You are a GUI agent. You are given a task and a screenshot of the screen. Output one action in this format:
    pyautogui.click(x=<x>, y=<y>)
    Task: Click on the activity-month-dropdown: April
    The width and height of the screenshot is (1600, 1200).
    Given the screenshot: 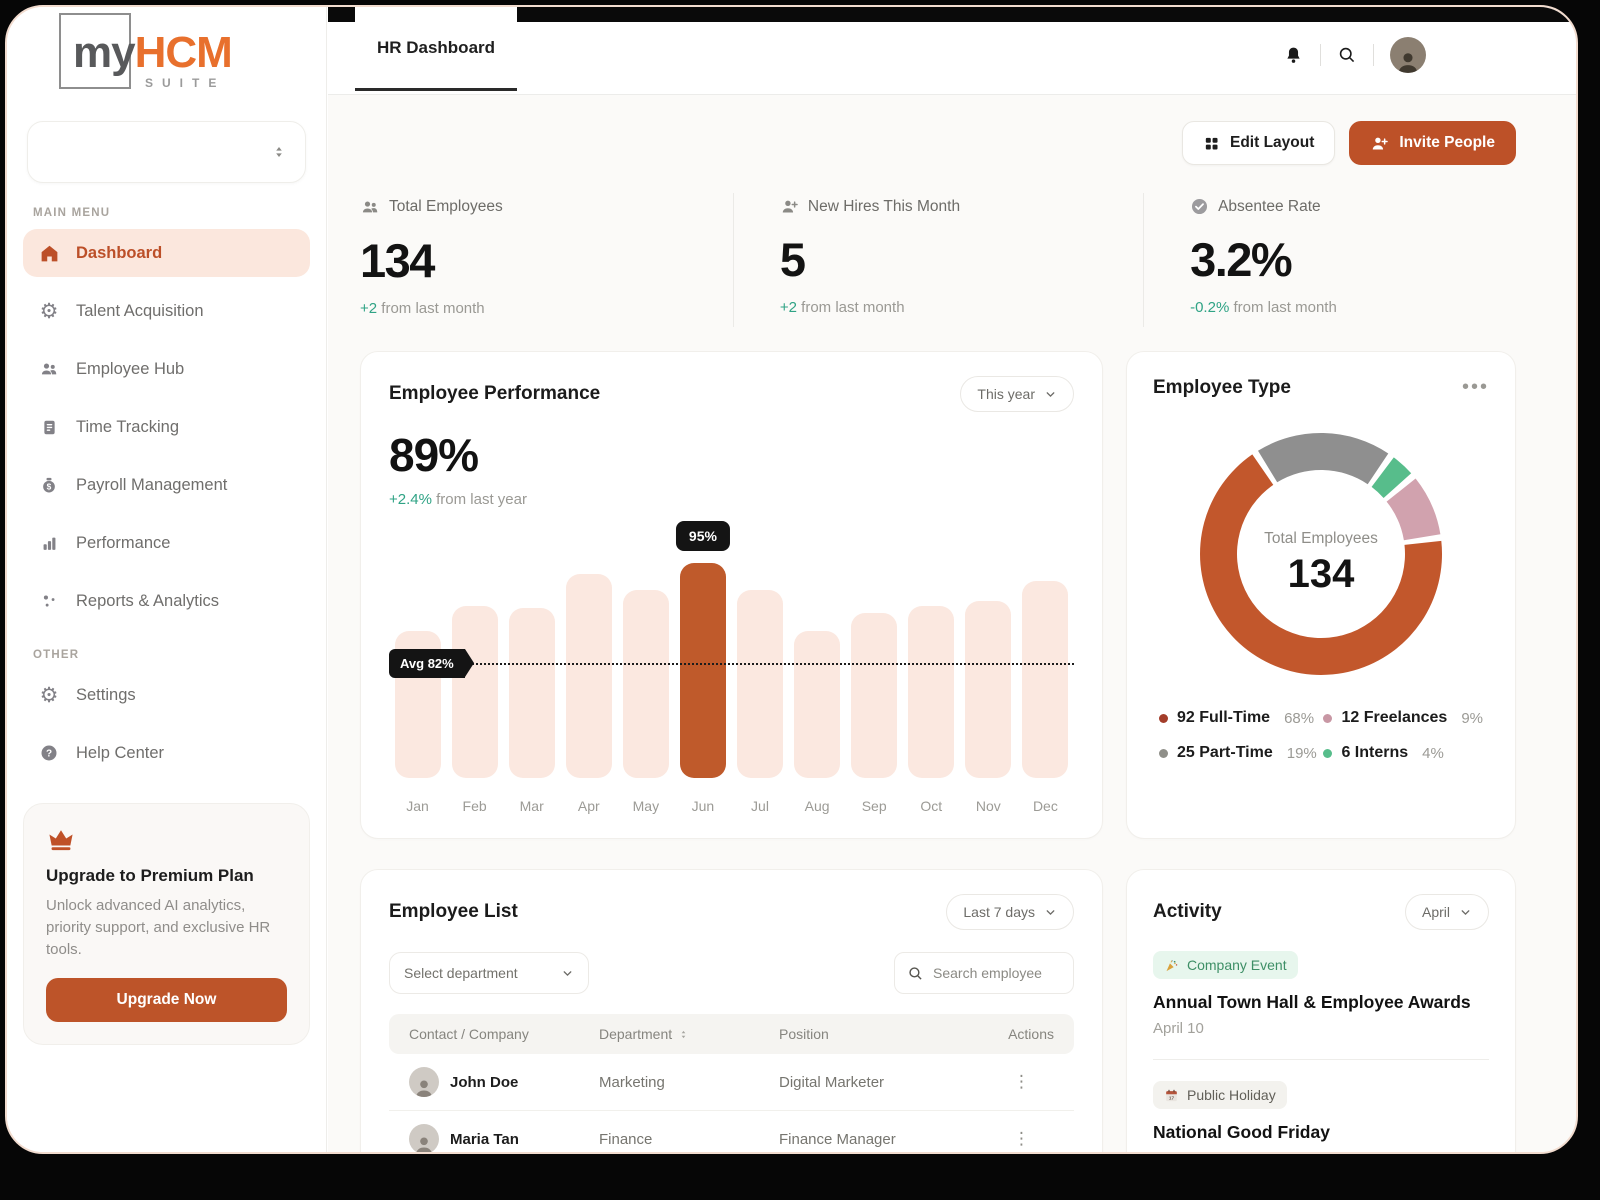 What is the action you would take?
    pyautogui.click(x=1446, y=912)
    